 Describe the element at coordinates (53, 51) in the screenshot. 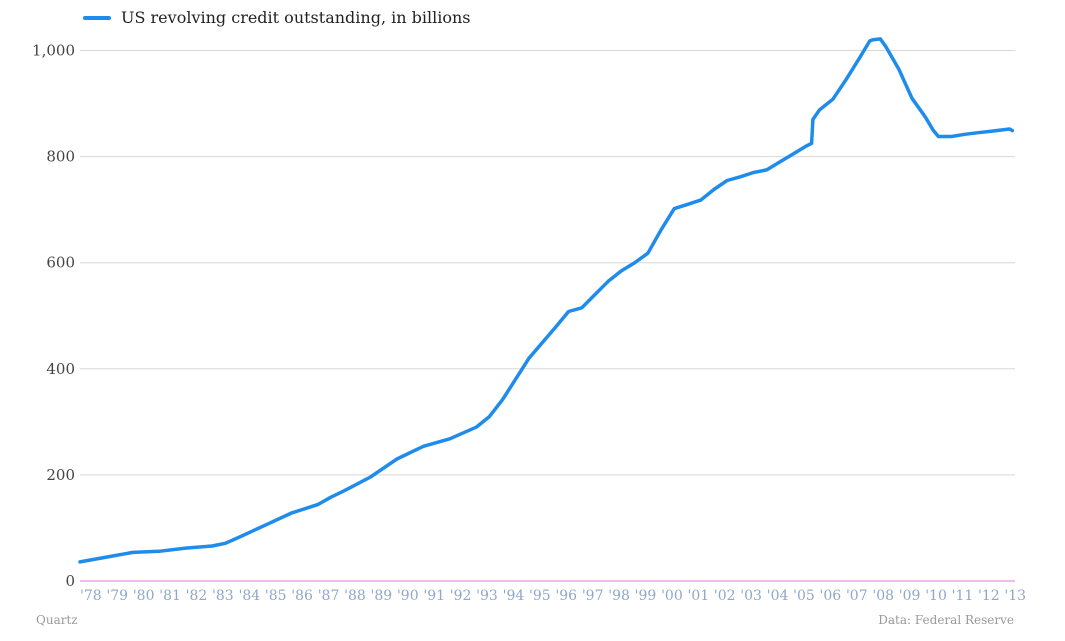

I see `y-tick-label: 1,000` at that location.